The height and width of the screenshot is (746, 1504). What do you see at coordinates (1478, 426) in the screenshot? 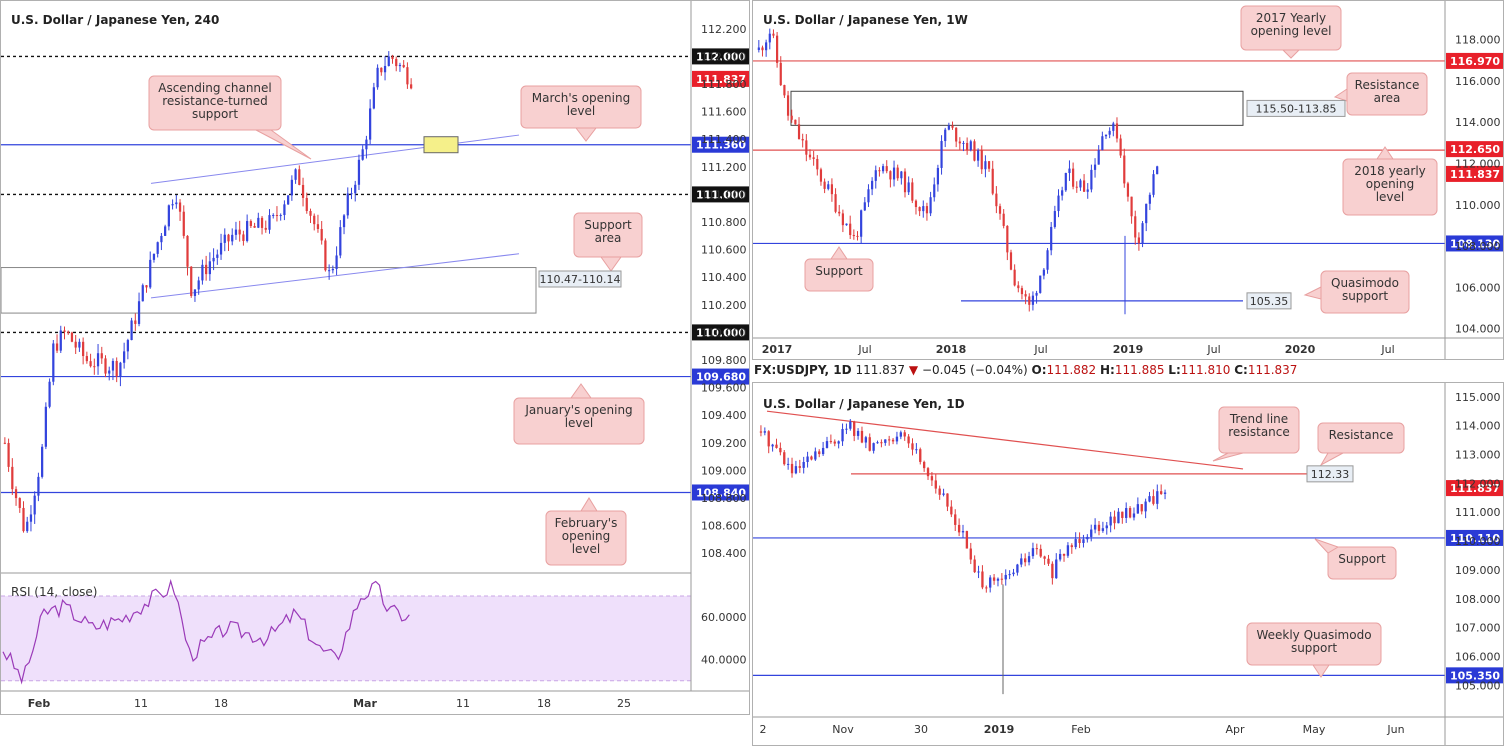
I see `y-tick-label: 114.000` at bounding box center [1478, 426].